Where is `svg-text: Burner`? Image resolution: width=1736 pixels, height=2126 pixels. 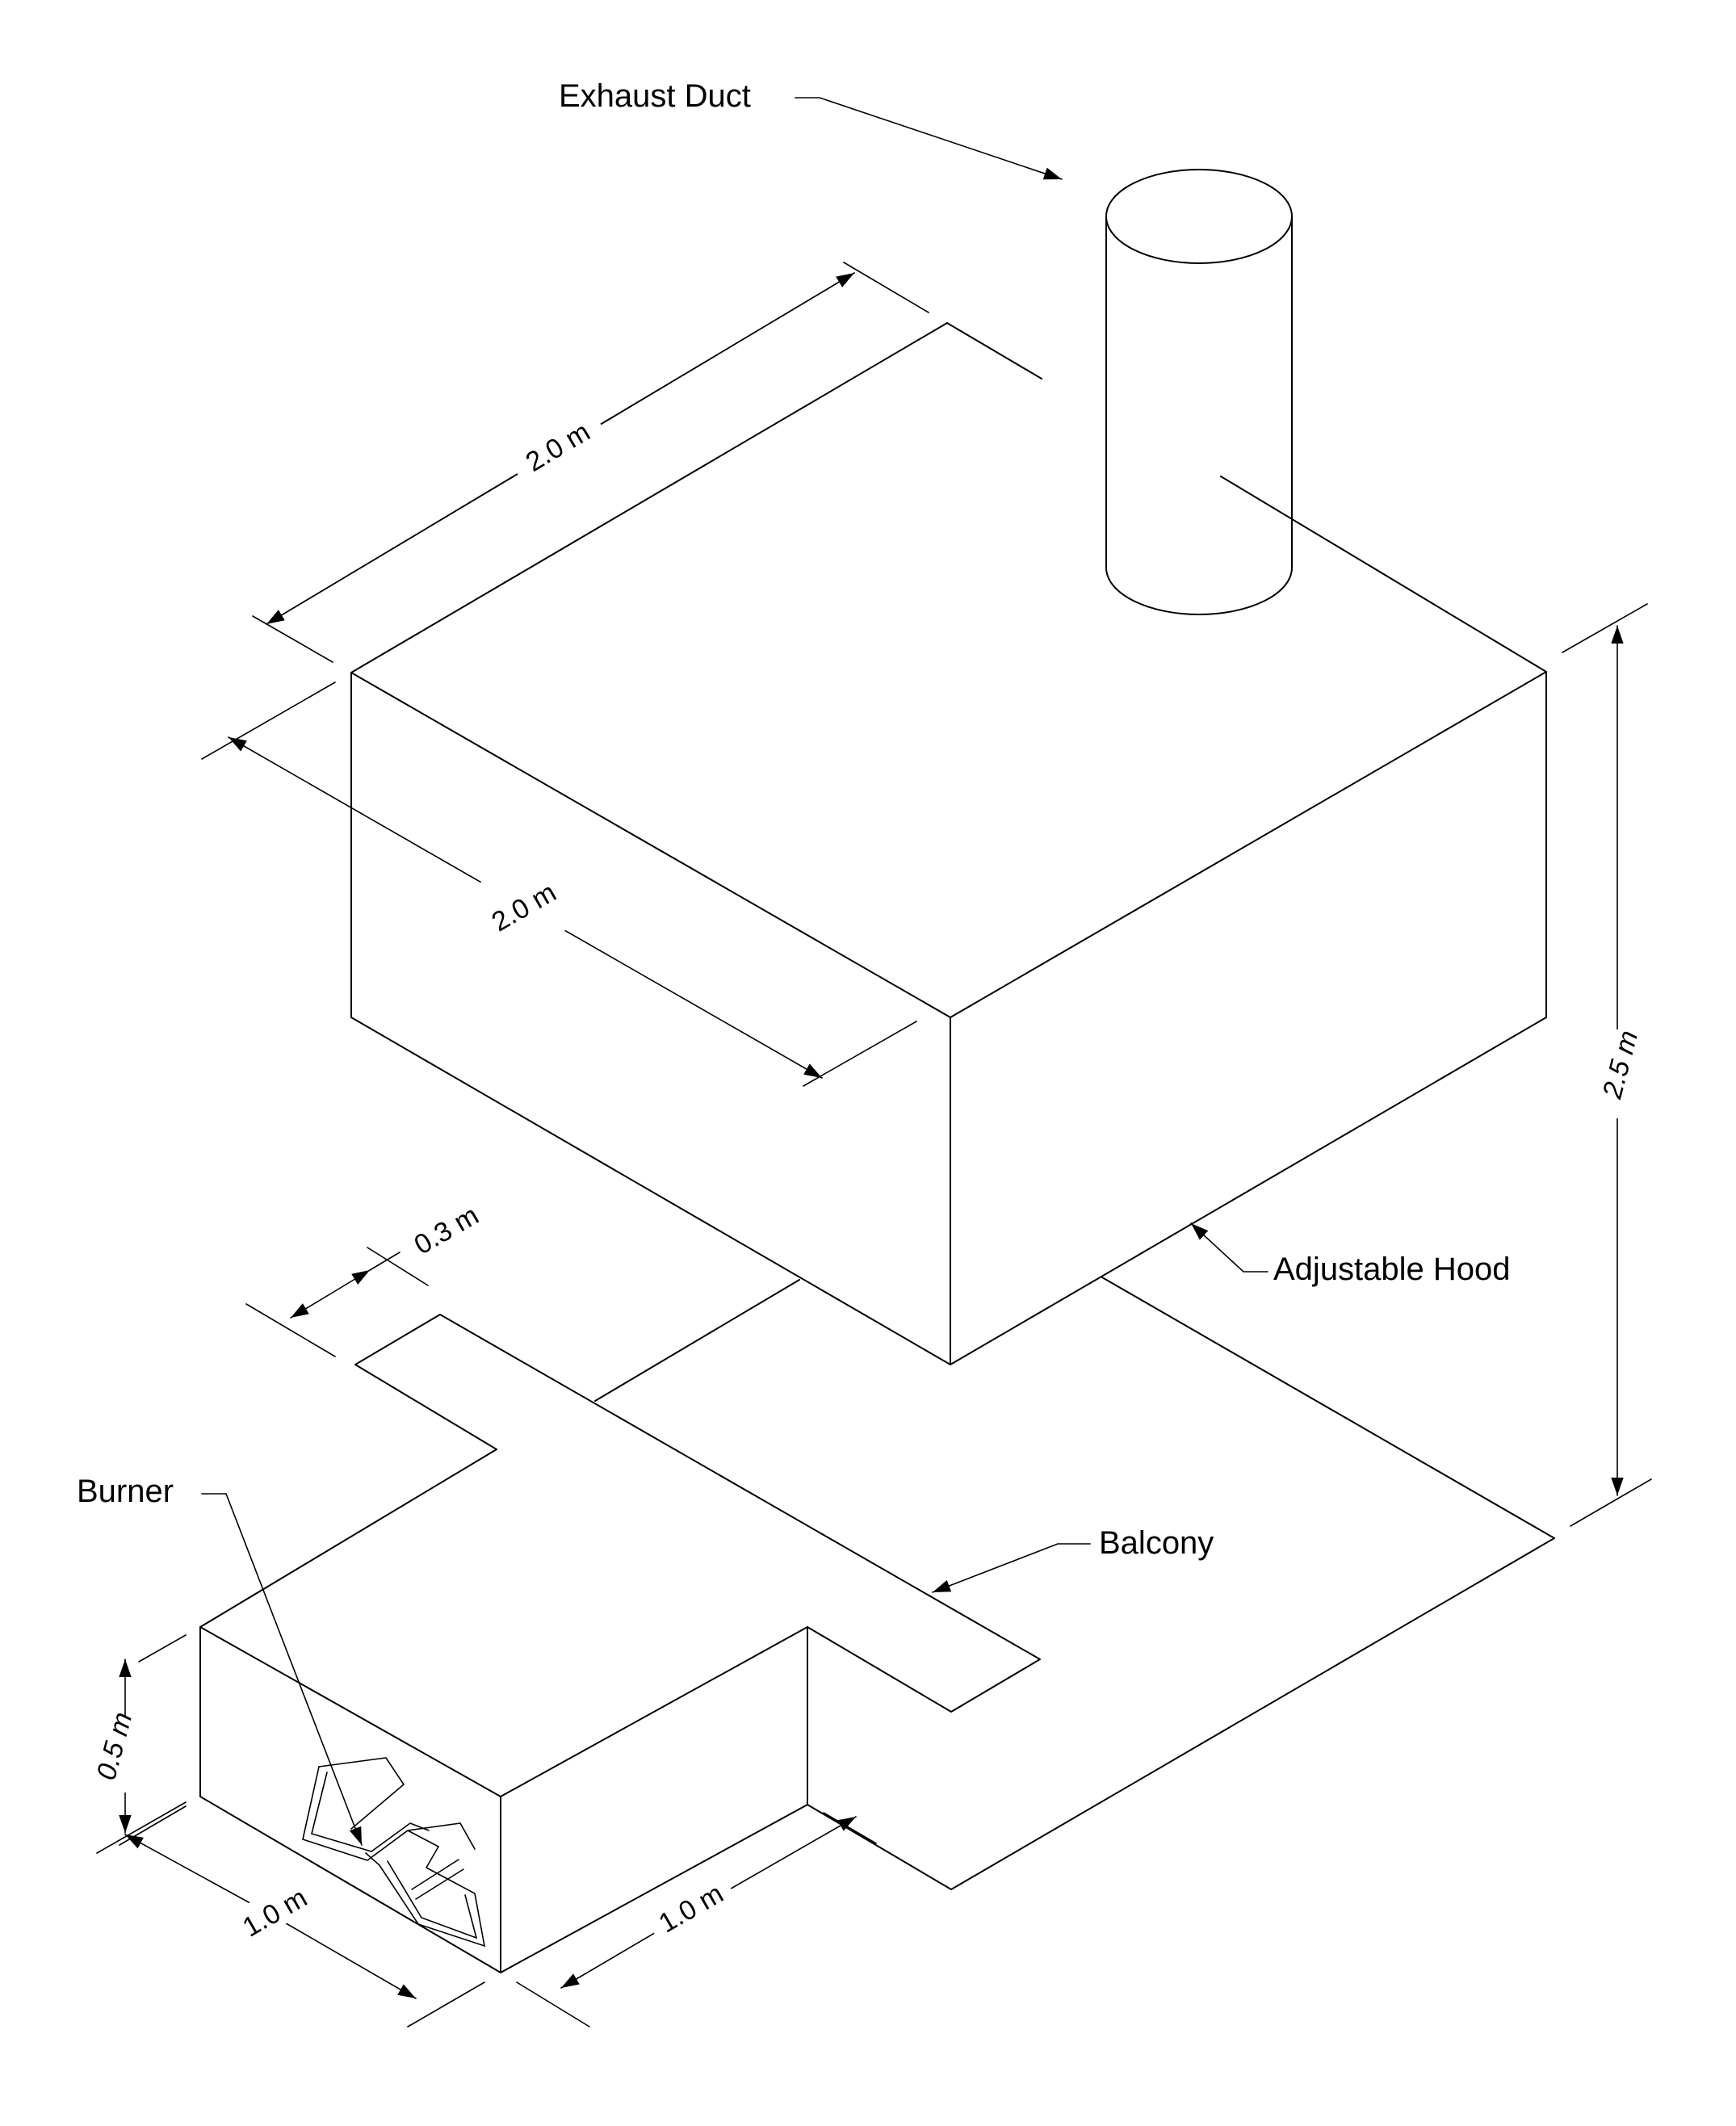 svg-text: Burner is located at coordinates (126, 1492).